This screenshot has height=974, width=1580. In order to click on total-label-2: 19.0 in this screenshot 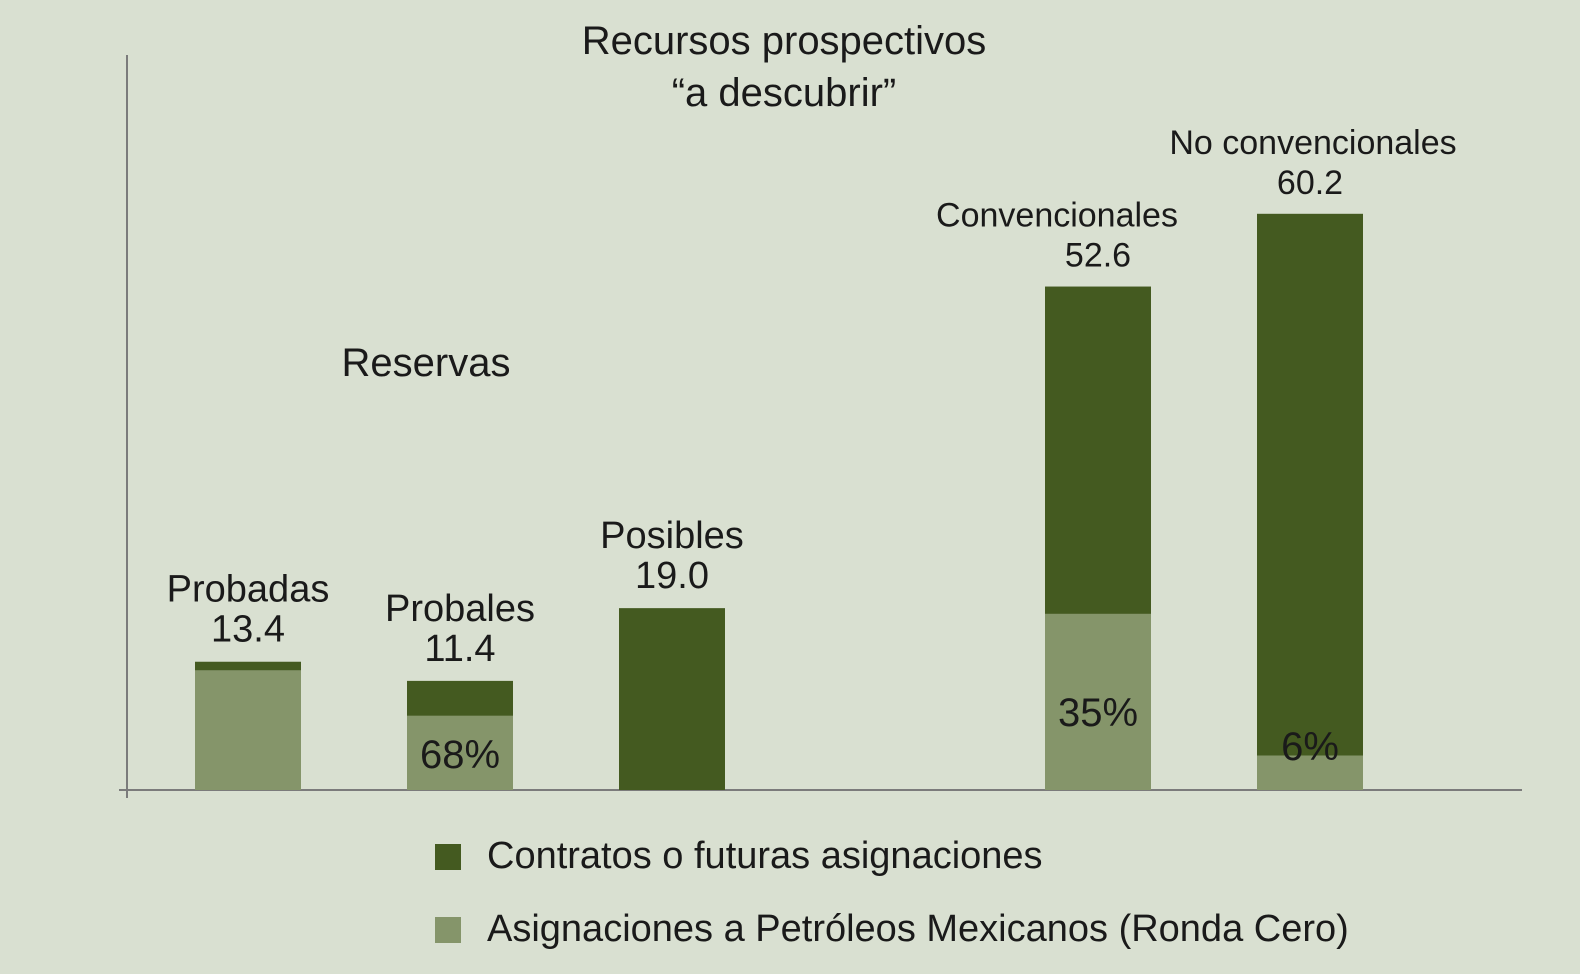, I will do `click(672, 576)`.